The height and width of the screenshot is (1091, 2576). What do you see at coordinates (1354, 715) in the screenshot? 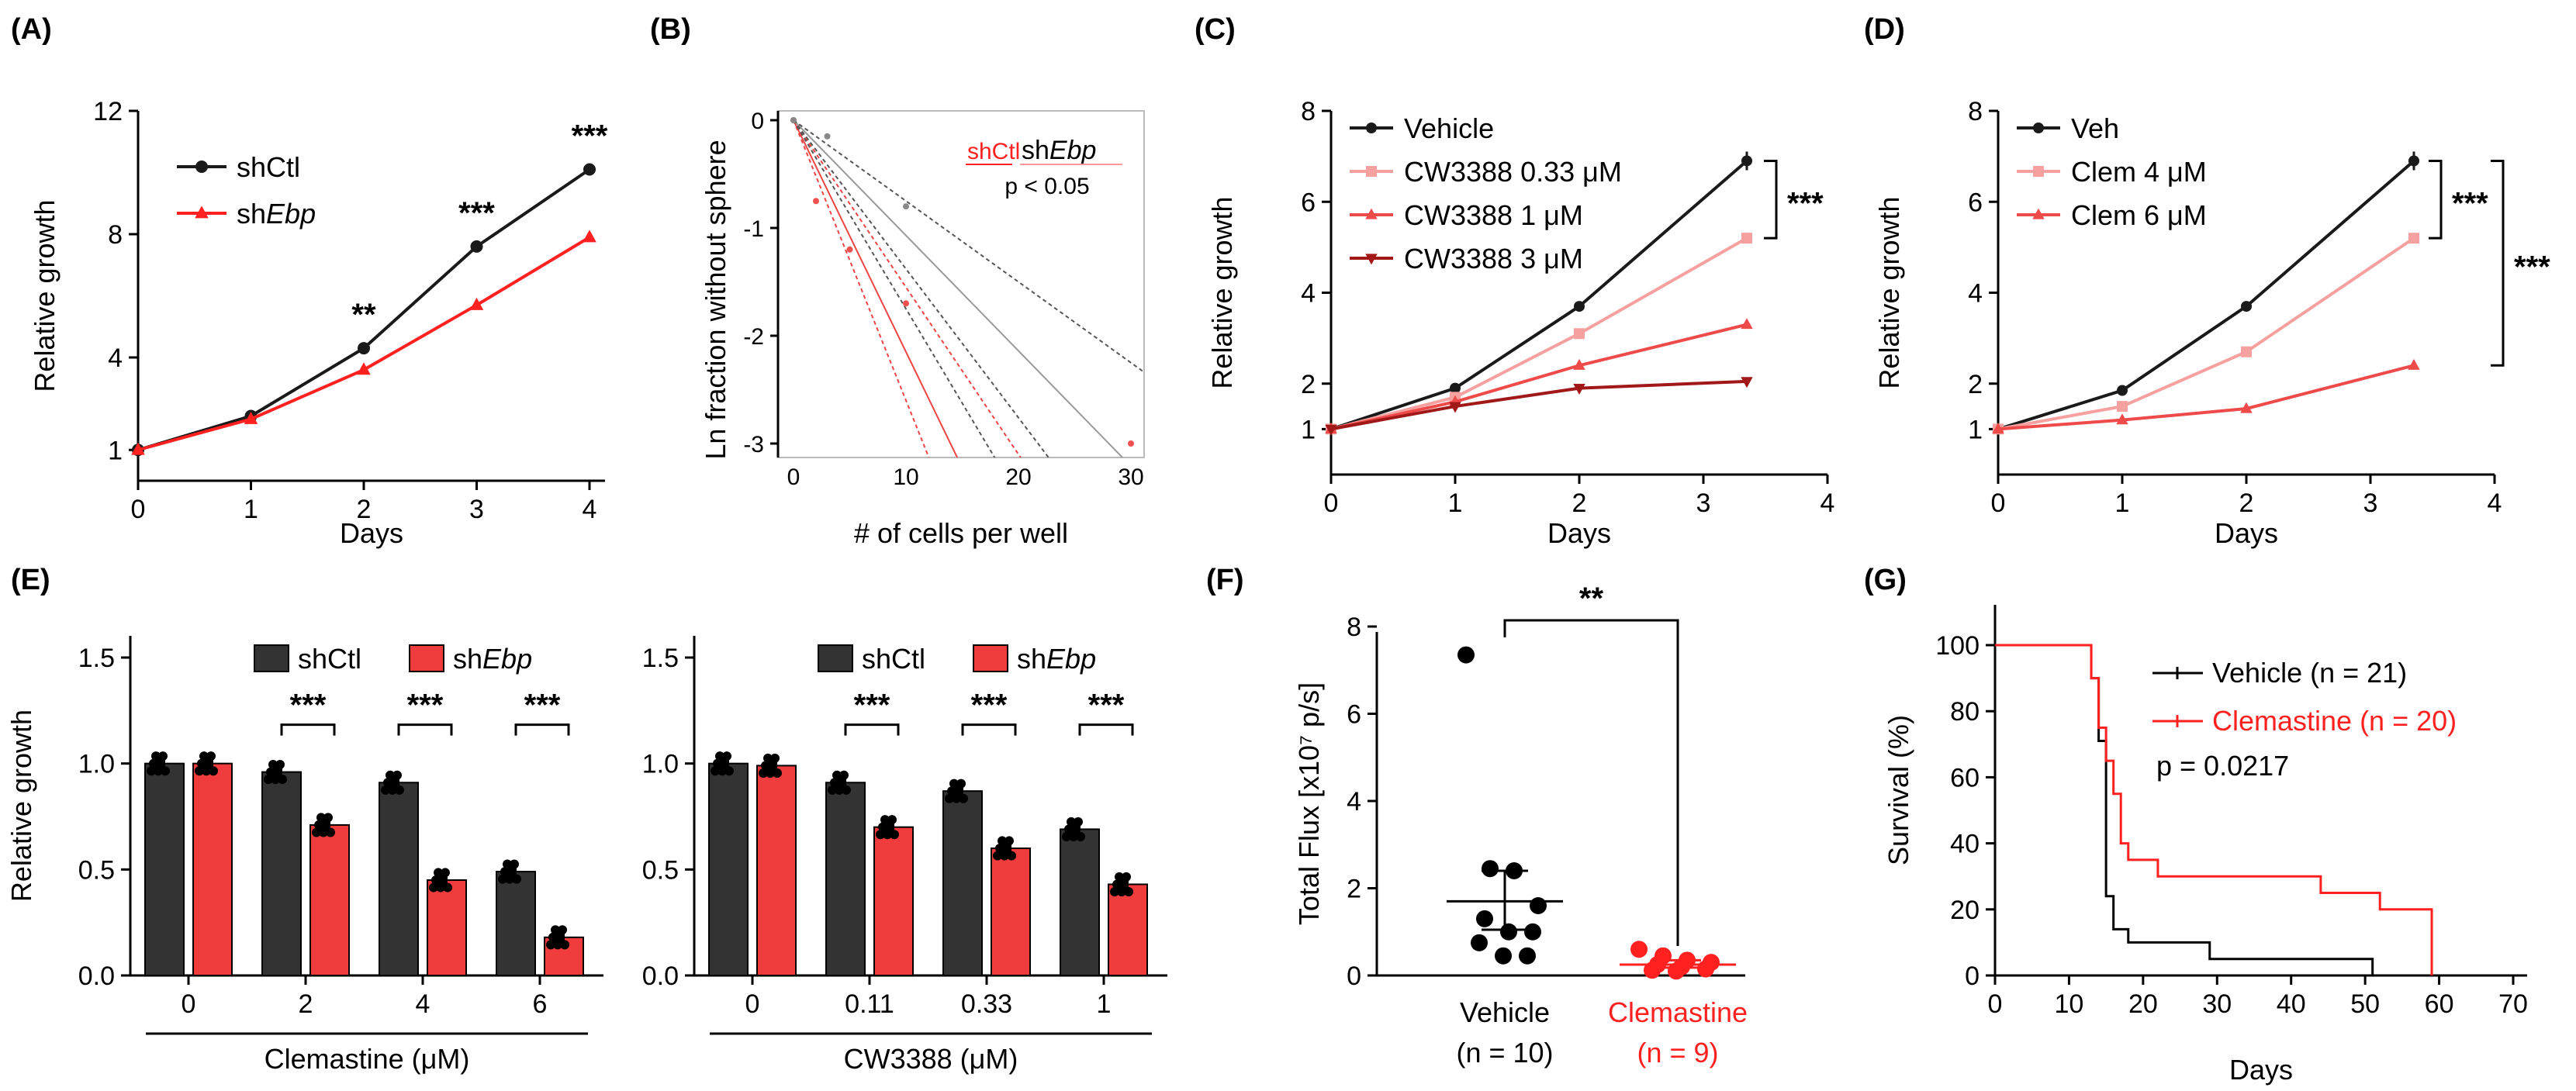
I see `y-tick-label: 6` at bounding box center [1354, 715].